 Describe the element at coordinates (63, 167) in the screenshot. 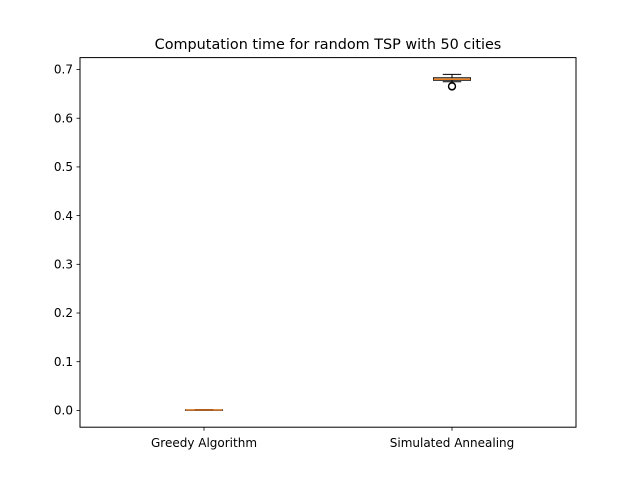

I see `y-tick-label: 0.5` at that location.